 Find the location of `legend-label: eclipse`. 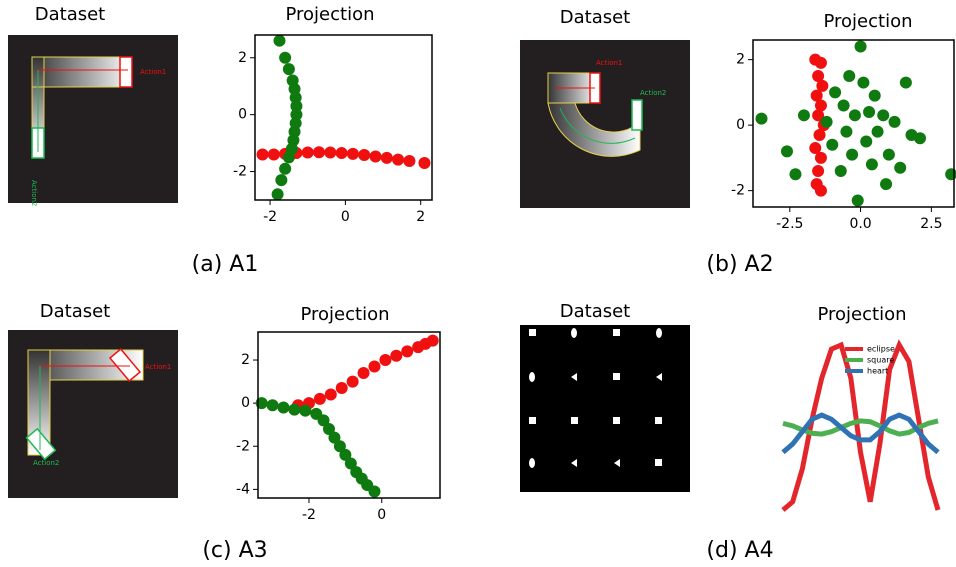

legend-label: eclipse is located at coordinates (881, 349).